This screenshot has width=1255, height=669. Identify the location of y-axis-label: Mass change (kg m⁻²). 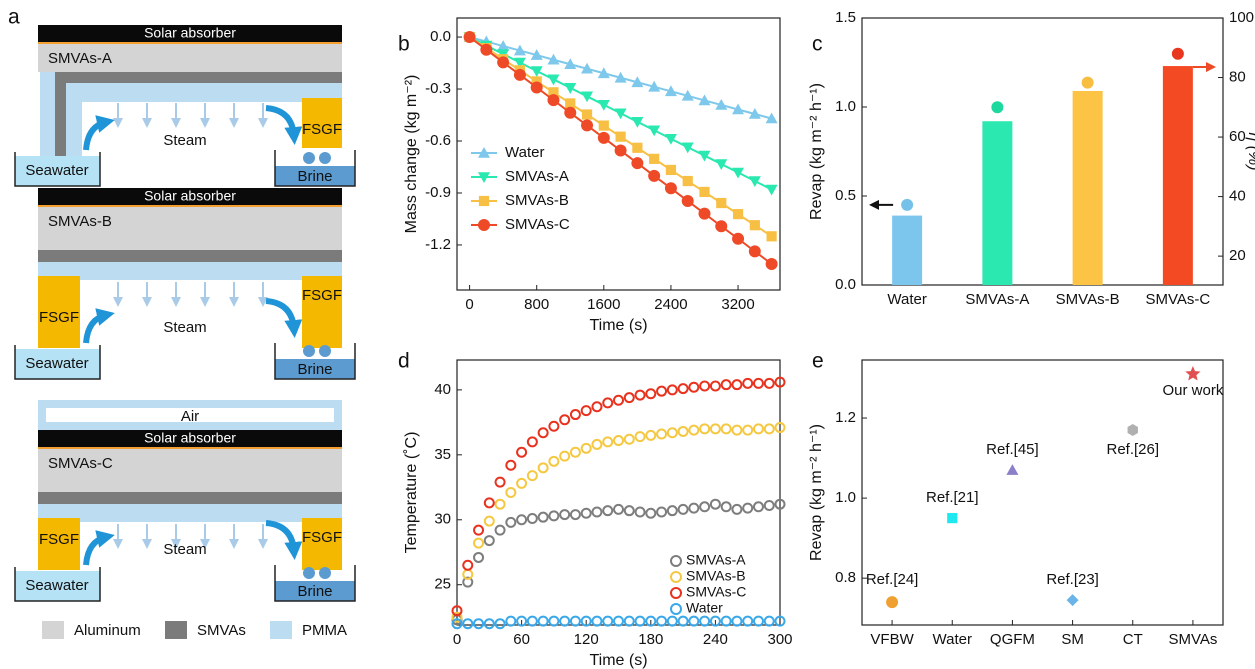
(411, 154).